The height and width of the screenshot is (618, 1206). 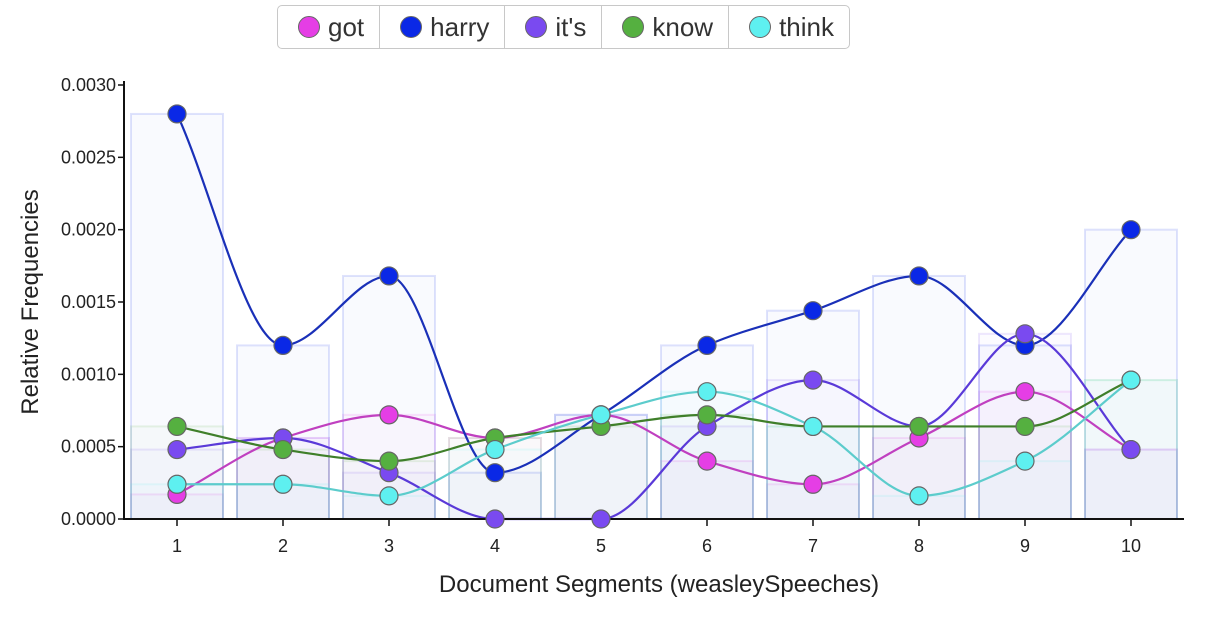 I want to click on legend-label-its: it's, so click(x=571, y=26).